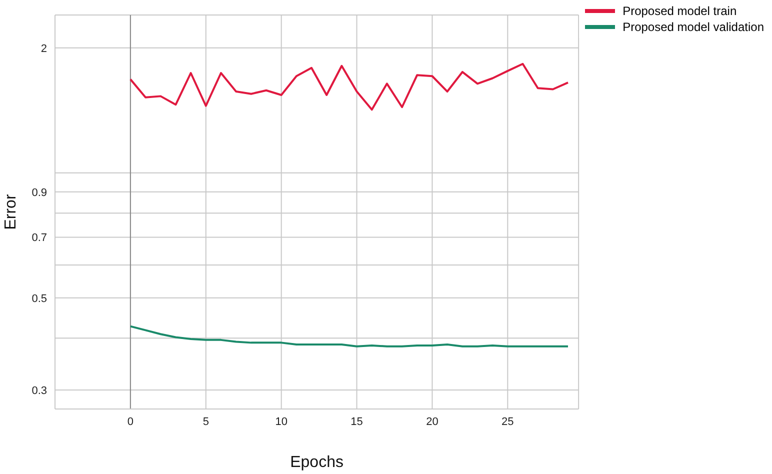 Image resolution: width=772 pixels, height=474 pixels. What do you see at coordinates (508, 422) in the screenshot?
I see `x-tick-label: 25` at bounding box center [508, 422].